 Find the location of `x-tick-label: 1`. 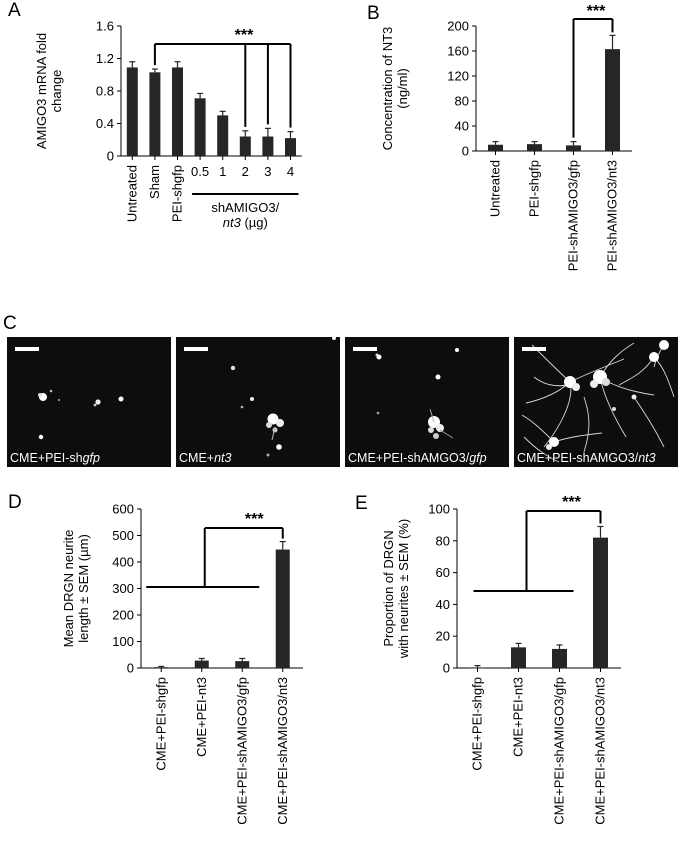

x-tick-label: 1 is located at coordinates (222, 171).